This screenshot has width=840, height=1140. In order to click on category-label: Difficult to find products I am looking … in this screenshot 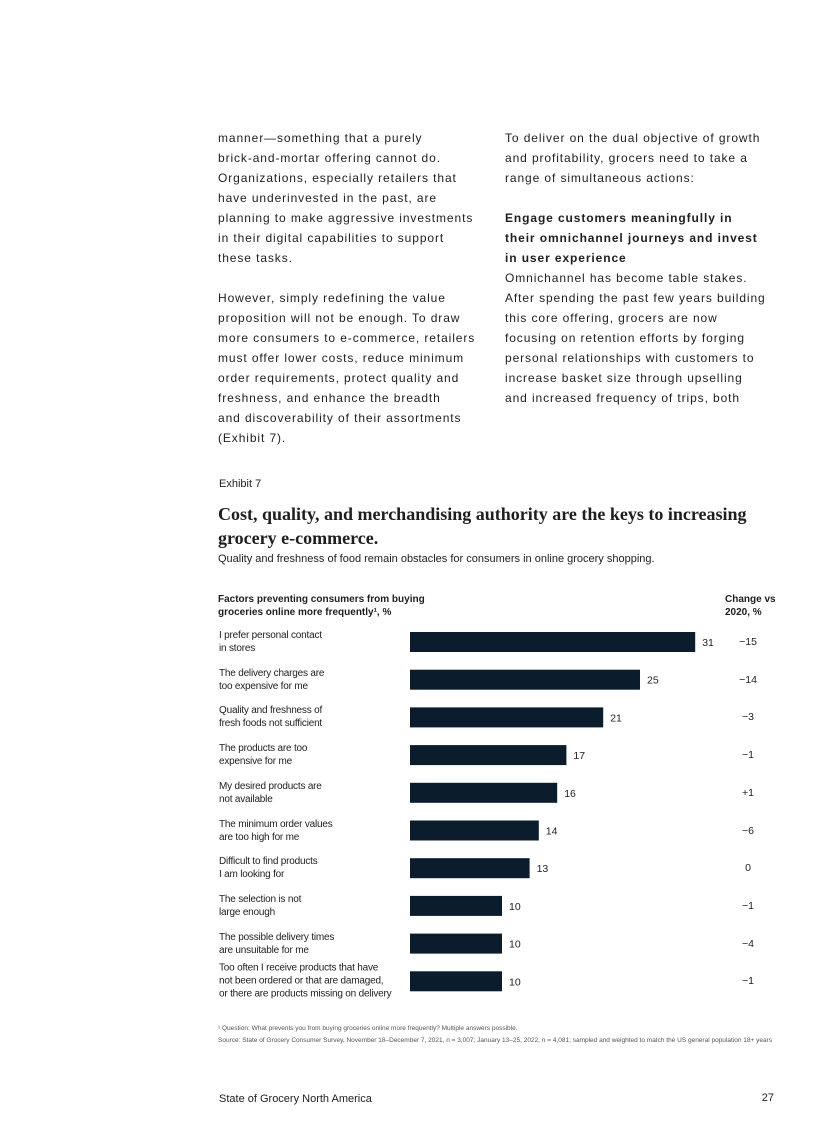, I will do `click(268, 868)`.